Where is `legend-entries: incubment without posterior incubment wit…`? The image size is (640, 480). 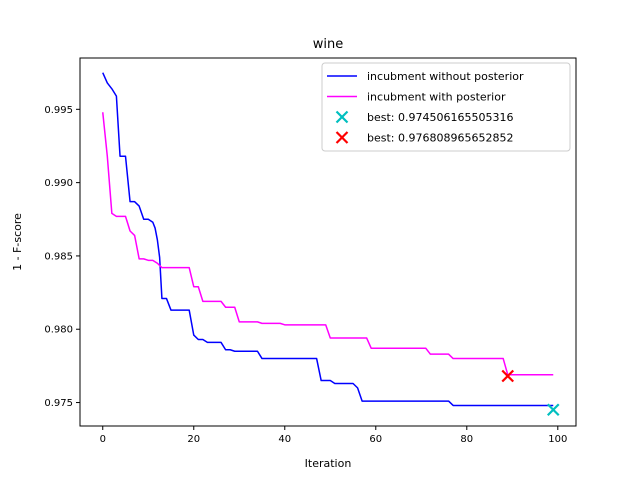 legend-entries: incubment without posterior incubment wit… is located at coordinates (425, 107).